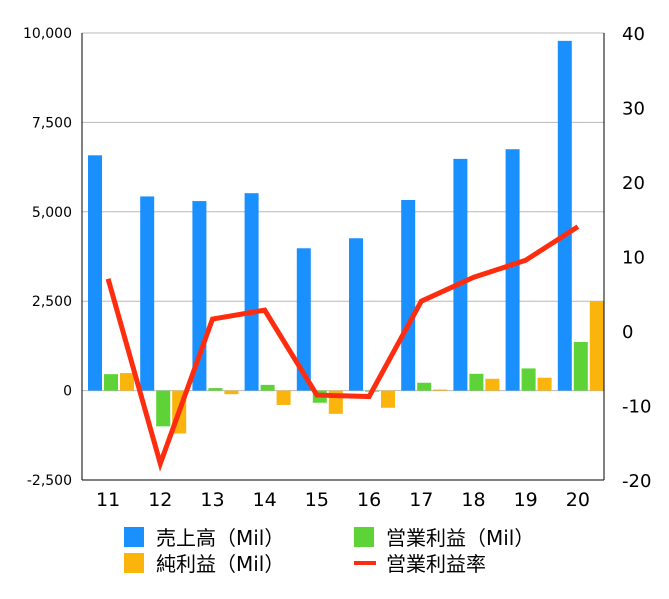 The image size is (669, 599). What do you see at coordinates (633, 34) in the screenshot?
I see `y-right-tick-label: 40` at bounding box center [633, 34].